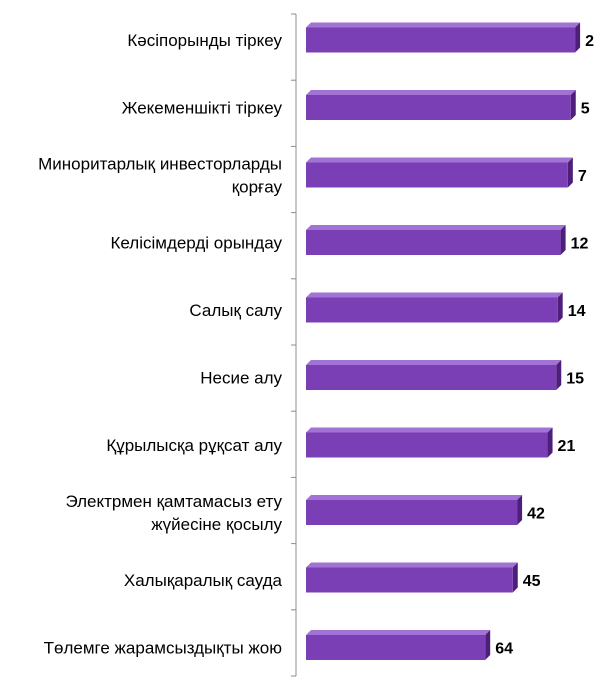 The image size is (601, 685). I want to click on value-label: 14, so click(577, 311).